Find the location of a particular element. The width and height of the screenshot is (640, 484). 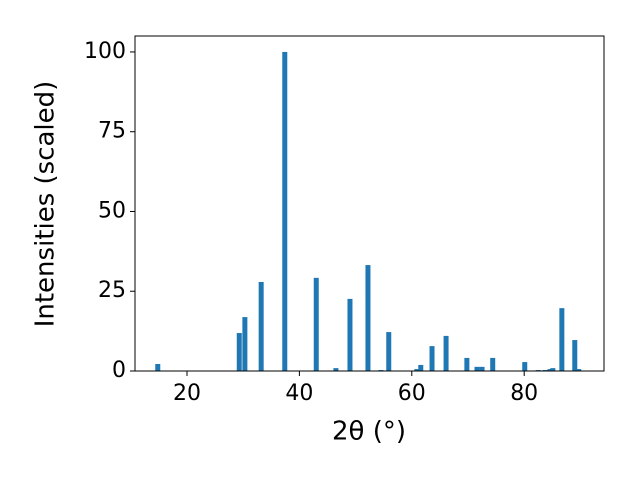

x-tick-label: 40 is located at coordinates (299, 393).